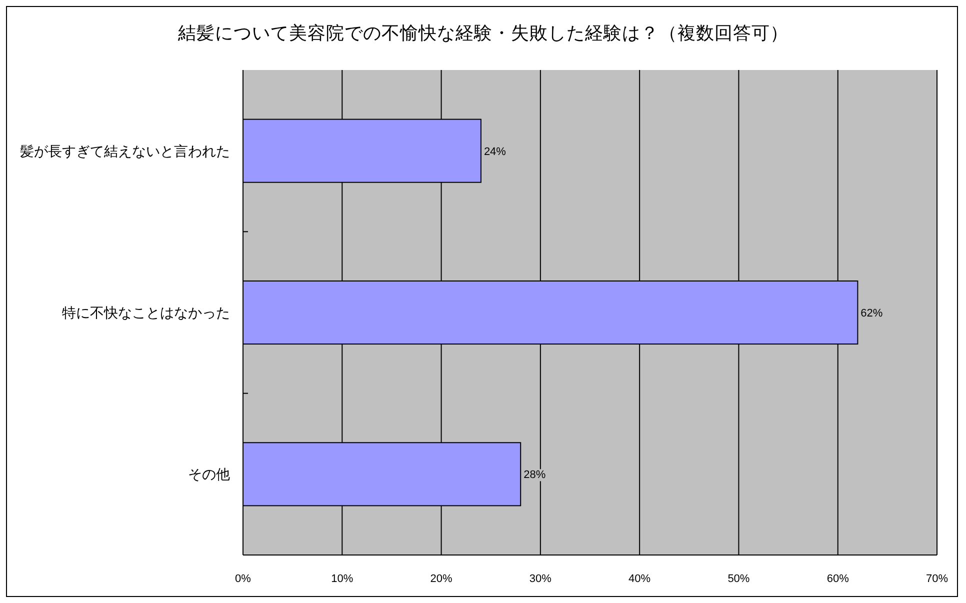 The image size is (966, 603). Describe the element at coordinates (639, 579) in the screenshot. I see `x-tick-label: 40%` at that location.